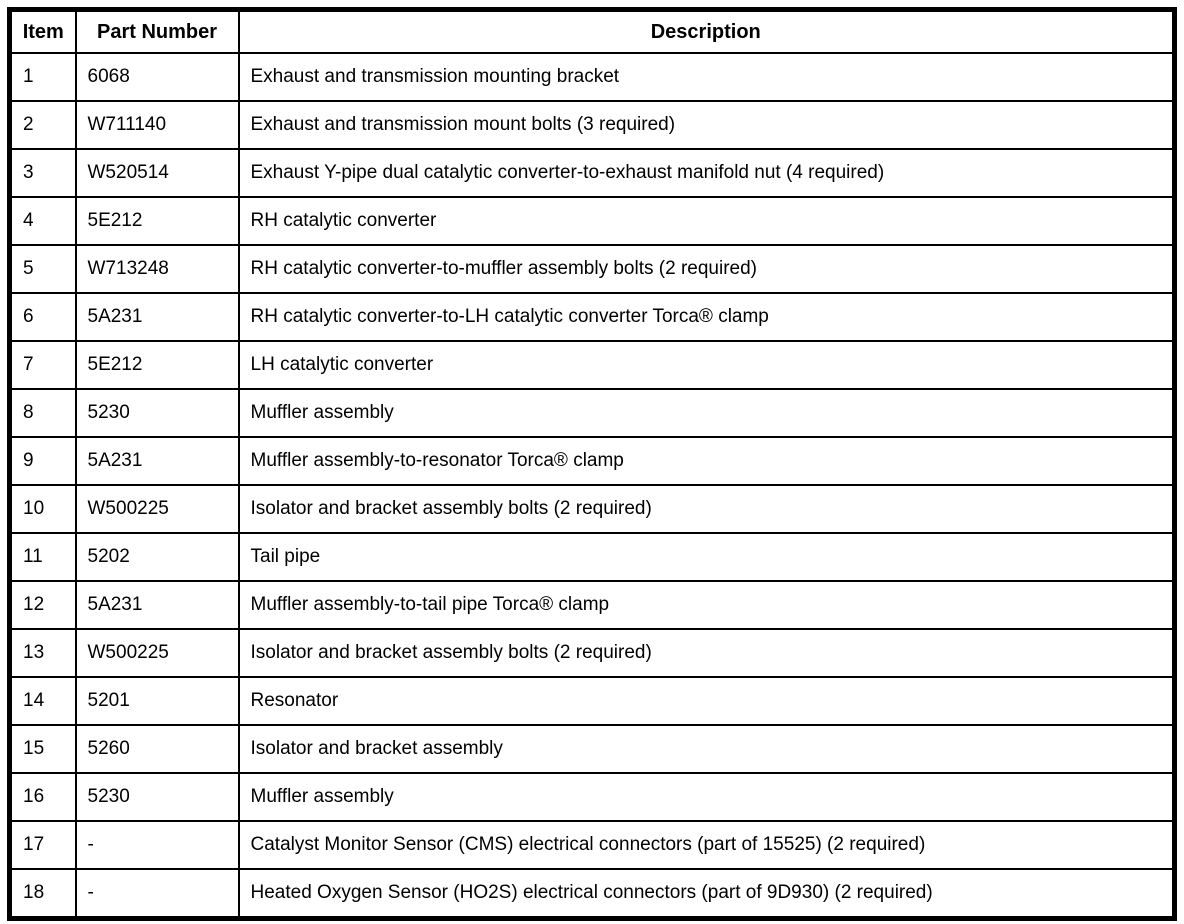 This screenshot has width=1184, height=924. Describe the element at coordinates (42, 173) in the screenshot. I see `item-cell: 3` at that location.